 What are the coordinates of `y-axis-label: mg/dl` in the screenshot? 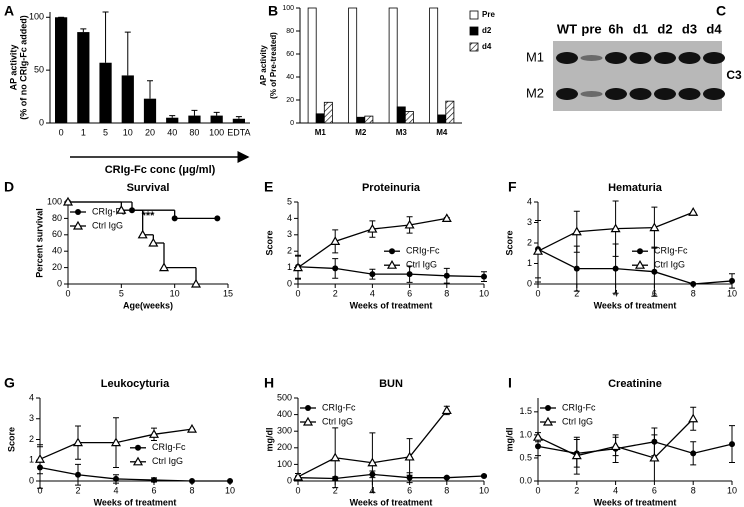 It's located at (509, 440).